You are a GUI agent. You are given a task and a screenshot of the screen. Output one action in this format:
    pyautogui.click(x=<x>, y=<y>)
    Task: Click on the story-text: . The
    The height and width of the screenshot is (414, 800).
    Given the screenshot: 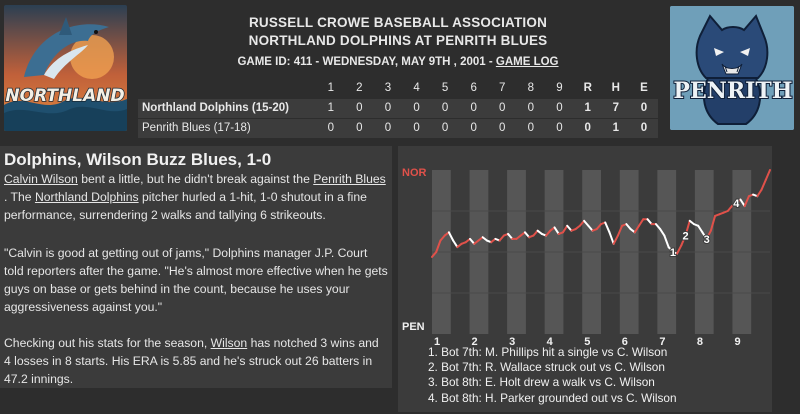 What is the action you would take?
    pyautogui.click(x=19, y=197)
    